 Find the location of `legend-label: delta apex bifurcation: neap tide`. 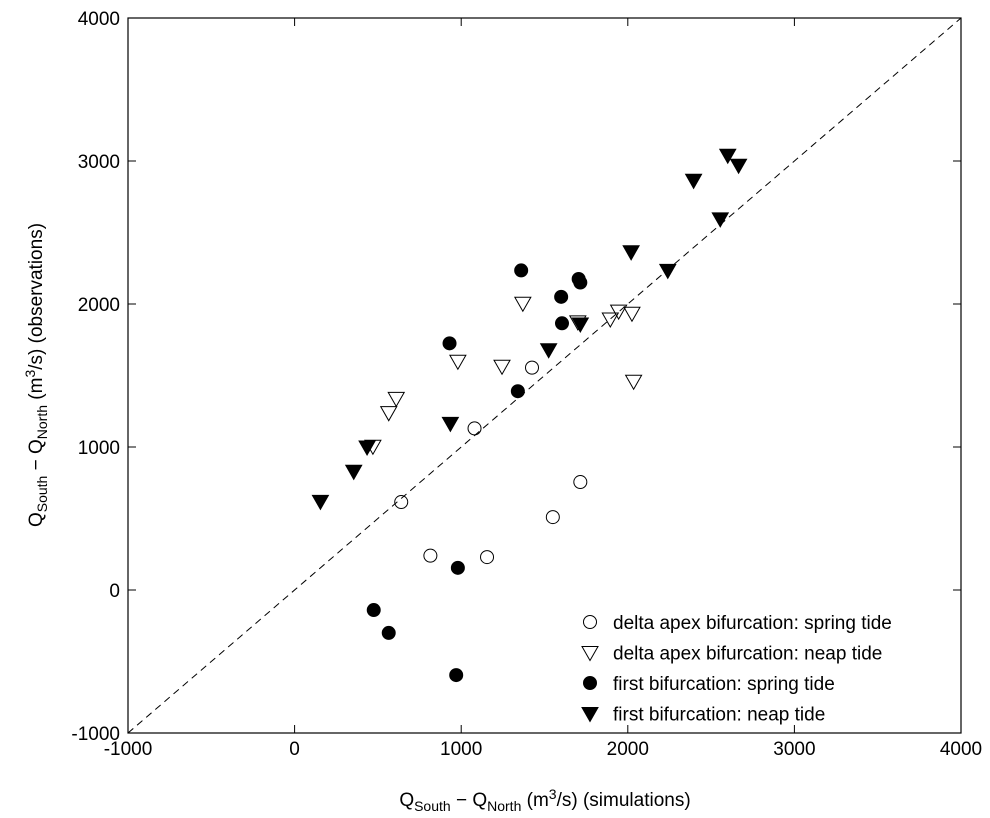

legend-label: delta apex bifurcation: neap tide is located at coordinates (747, 654).